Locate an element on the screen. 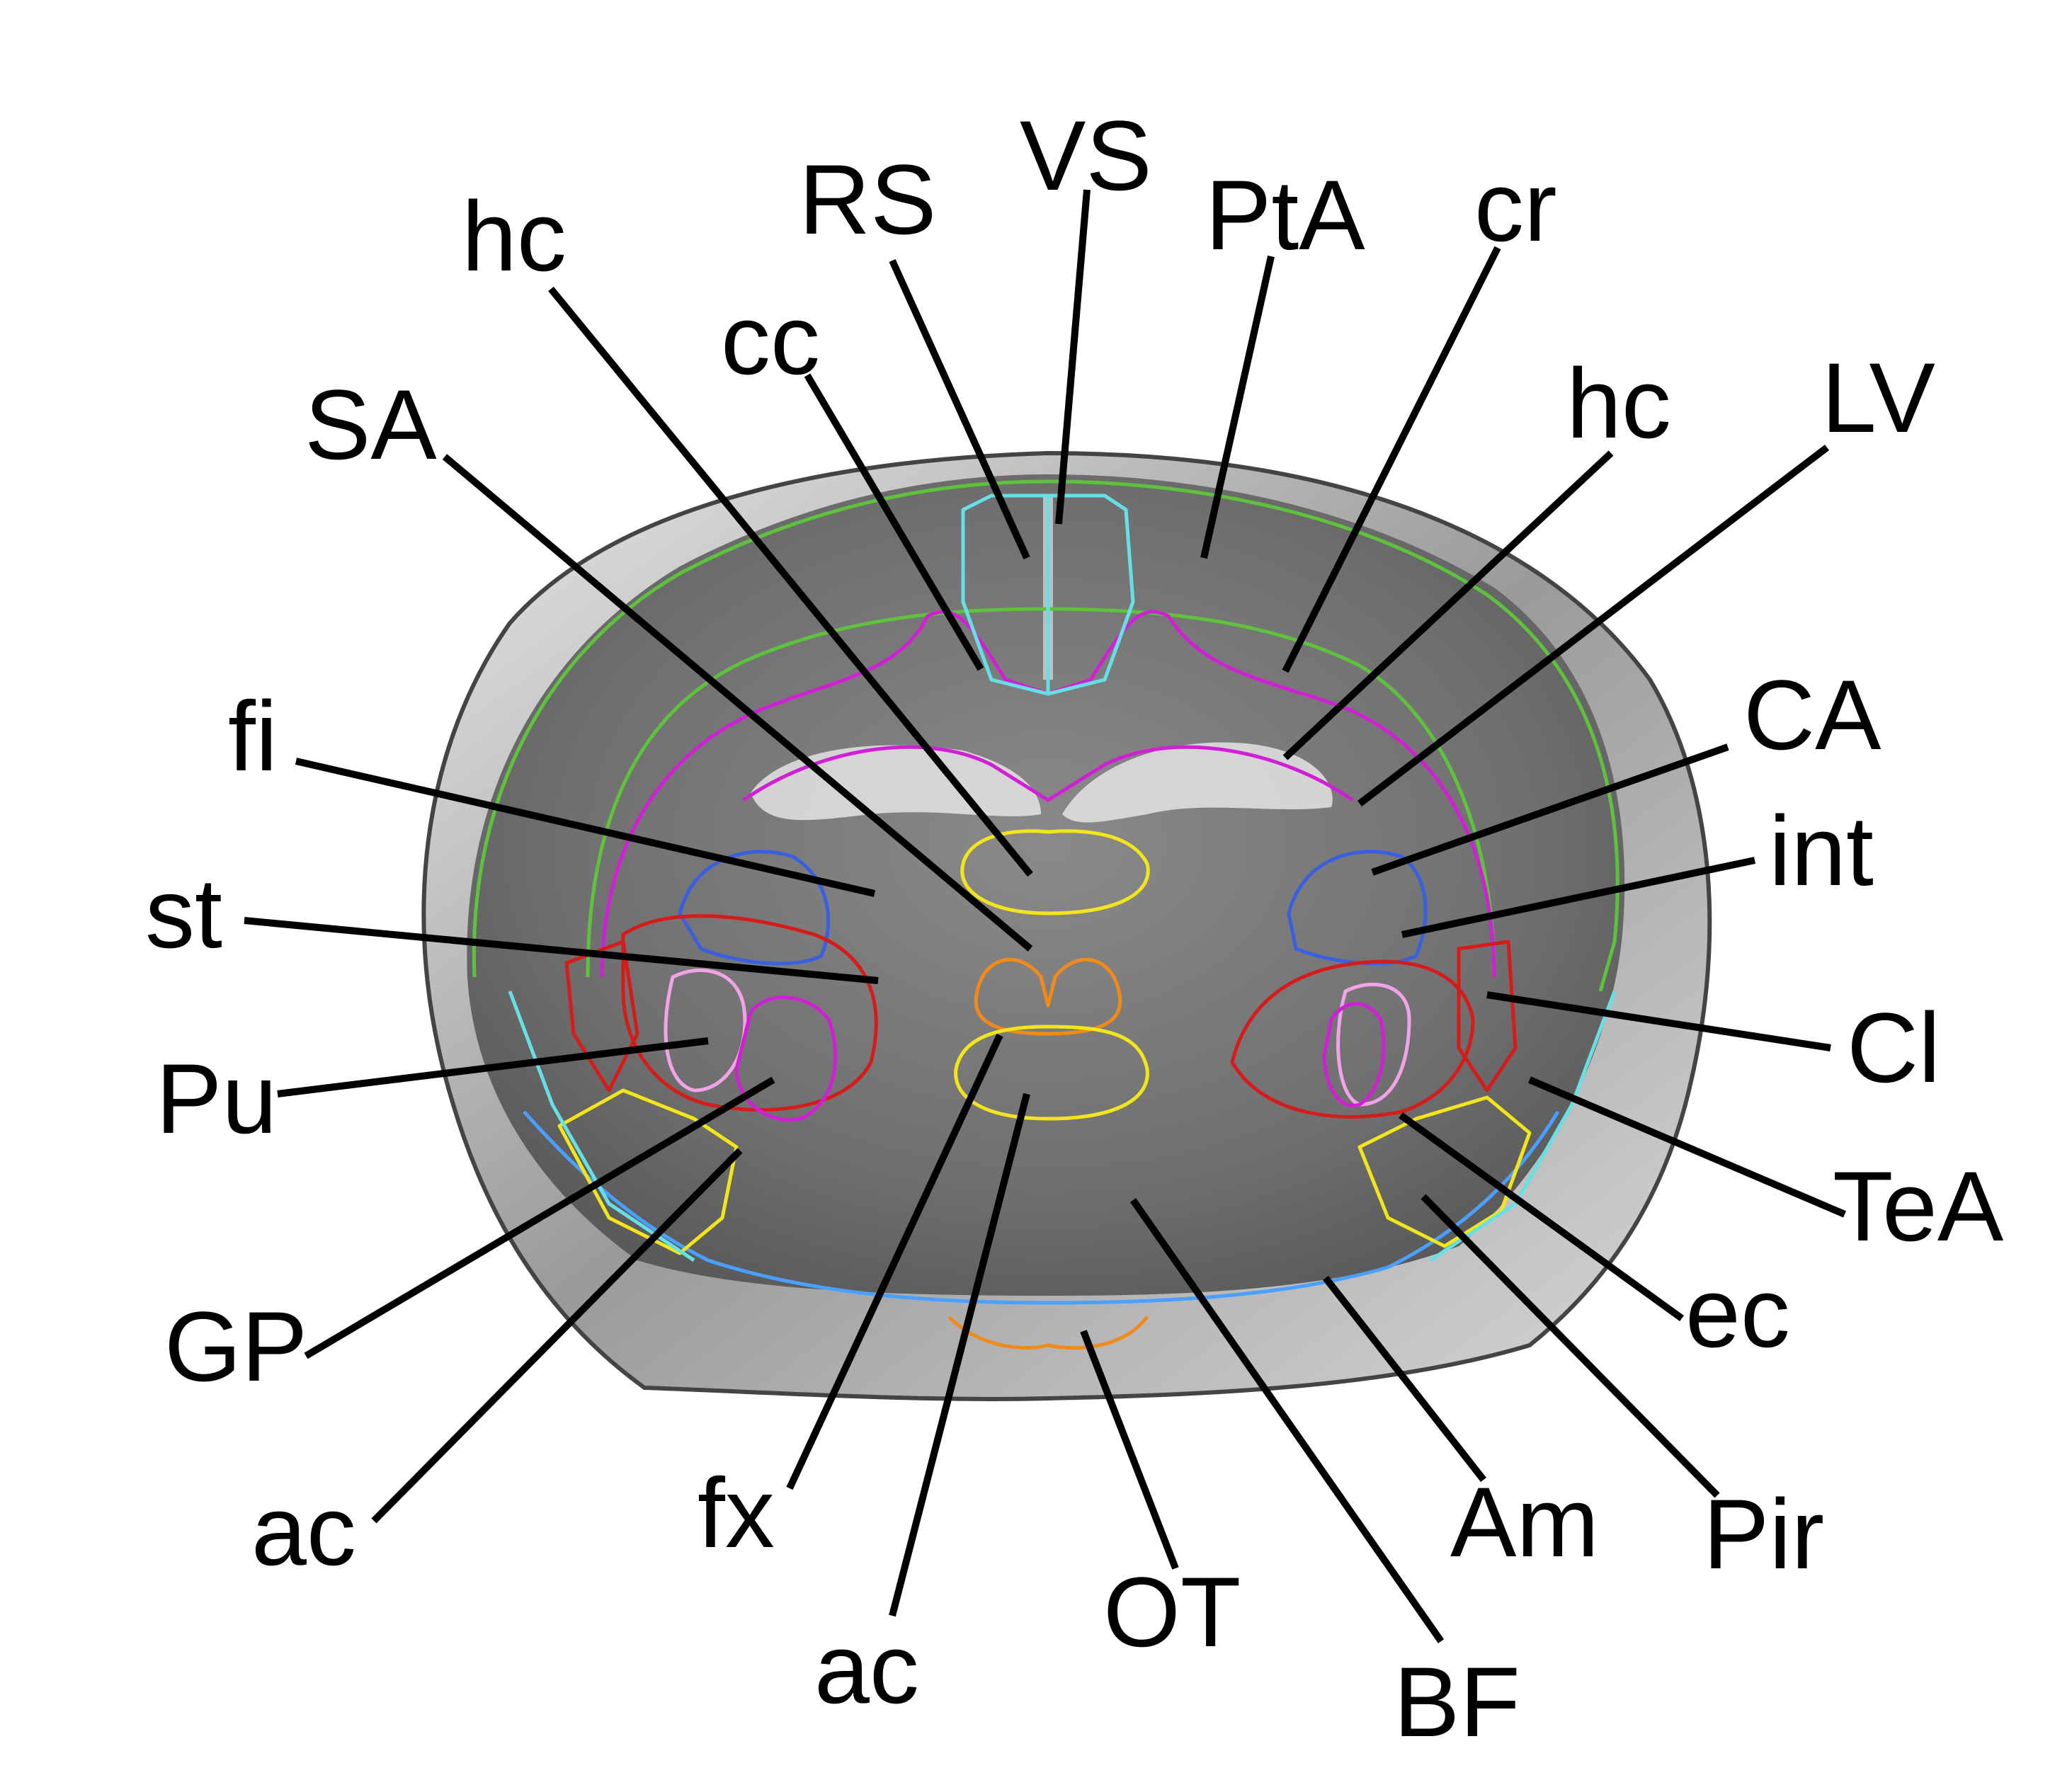 Image resolution: width=2072 pixels, height=1780 pixels. leader-GP is located at coordinates (539, 1218).